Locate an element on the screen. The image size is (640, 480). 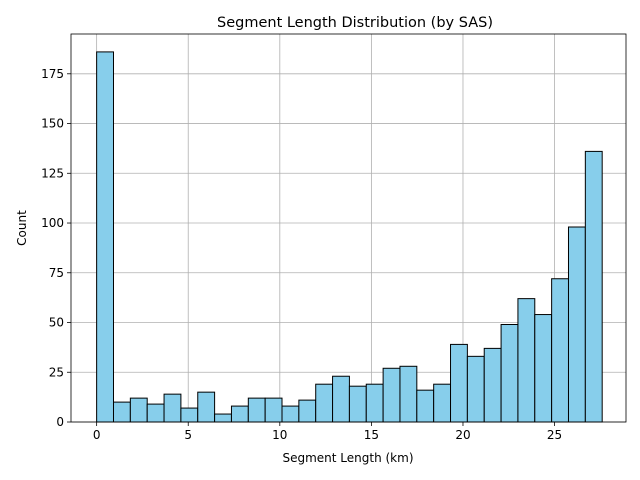
x-tick-label: 20 is located at coordinates (462, 435).